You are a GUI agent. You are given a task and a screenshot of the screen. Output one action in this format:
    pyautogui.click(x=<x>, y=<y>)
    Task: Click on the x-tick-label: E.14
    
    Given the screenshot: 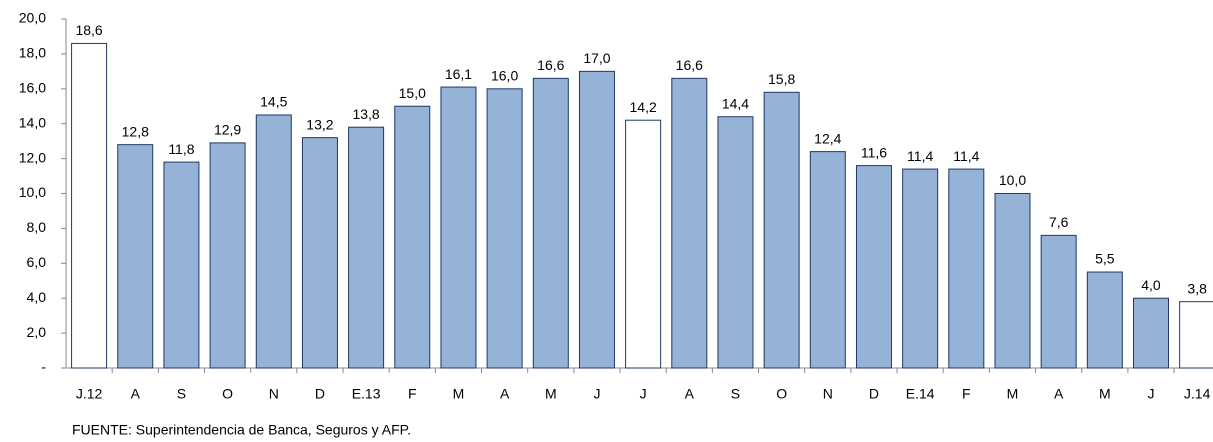 What is the action you would take?
    pyautogui.click(x=920, y=394)
    